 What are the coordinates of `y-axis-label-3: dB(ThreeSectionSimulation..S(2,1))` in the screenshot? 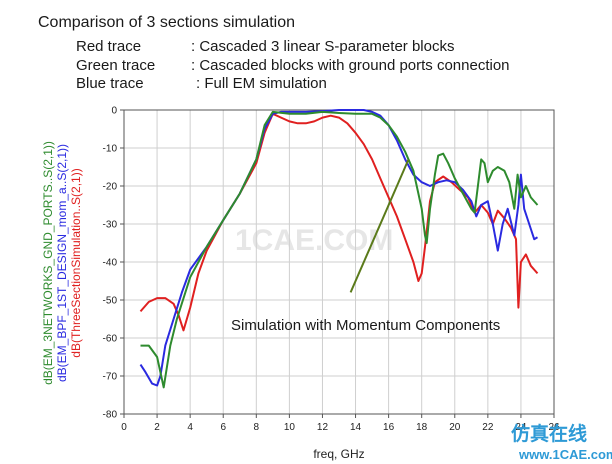 It's located at (76, 262).